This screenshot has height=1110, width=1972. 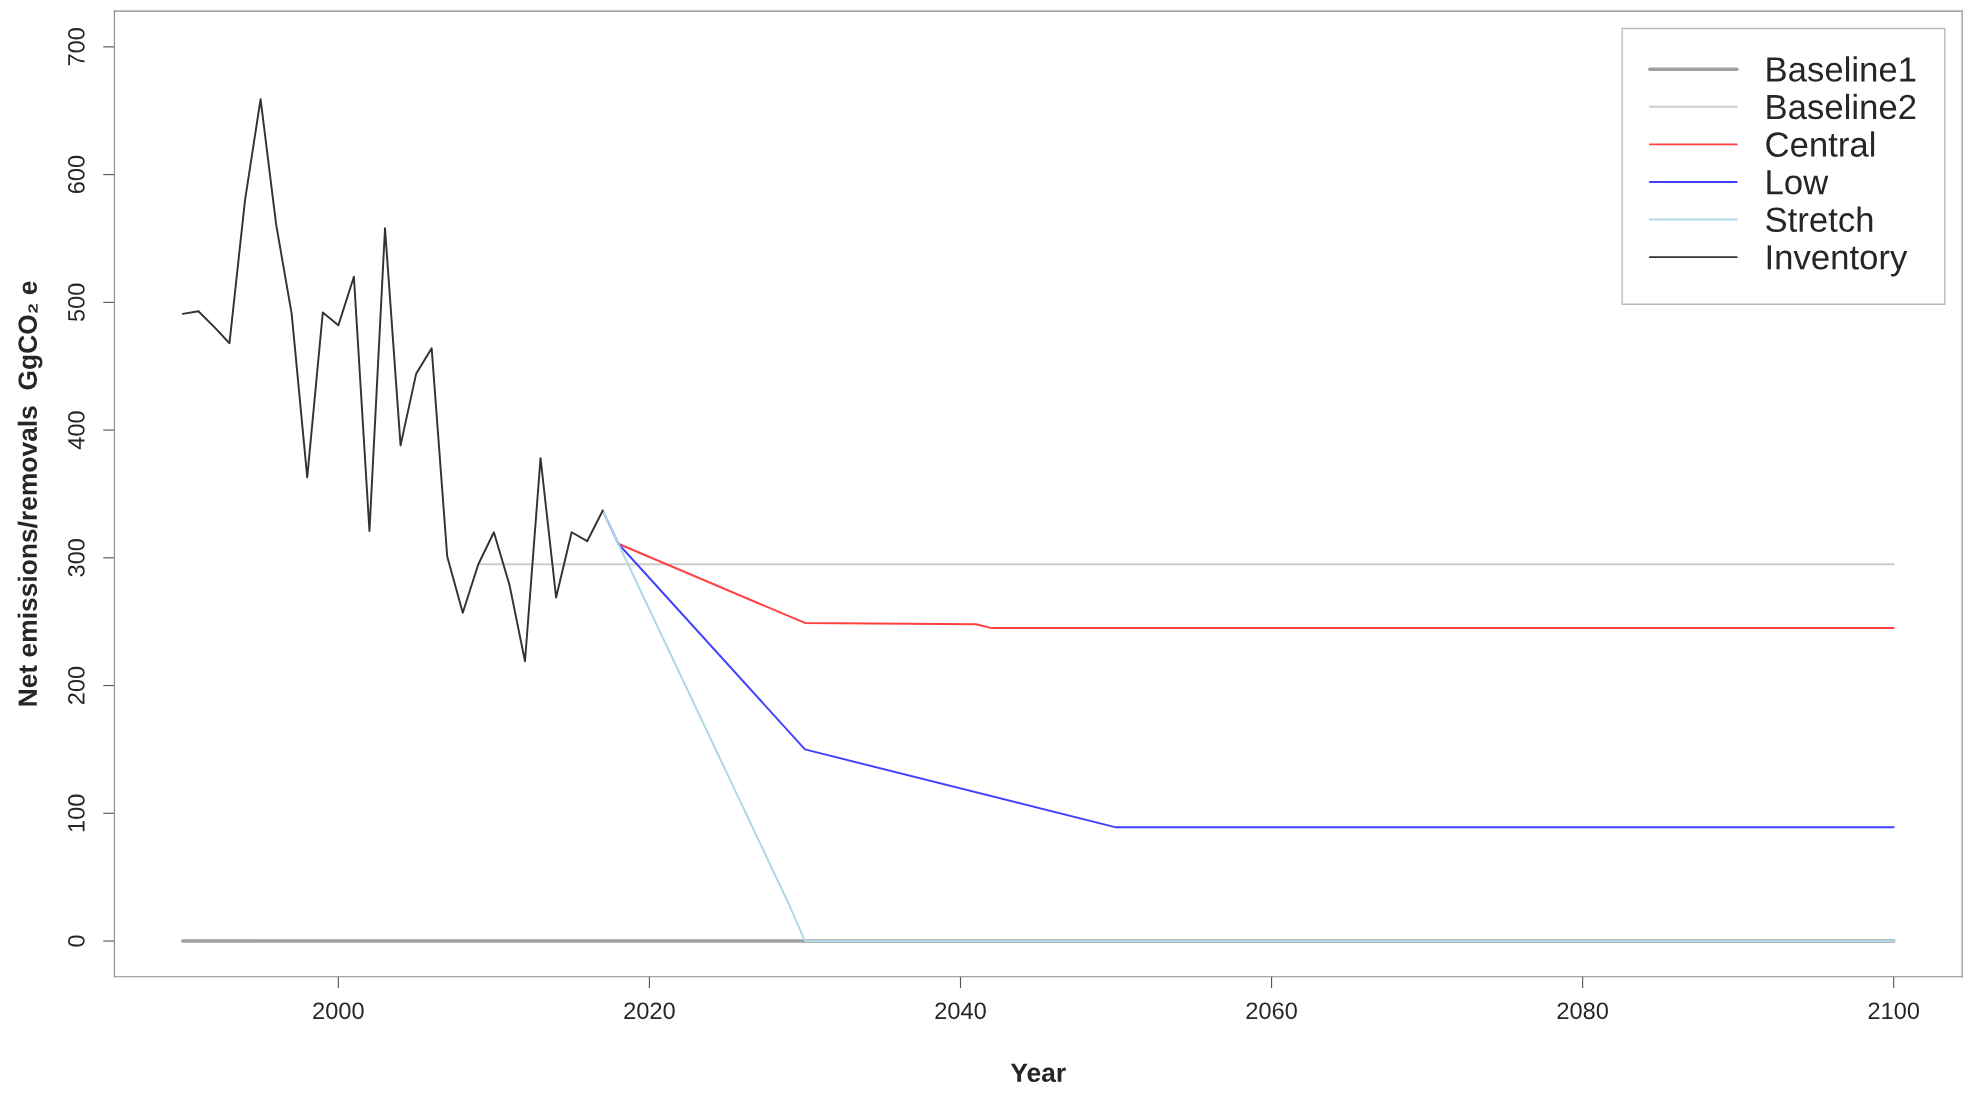 What do you see at coordinates (1038, 1073) in the screenshot?
I see `x-axis-title: Year` at bounding box center [1038, 1073].